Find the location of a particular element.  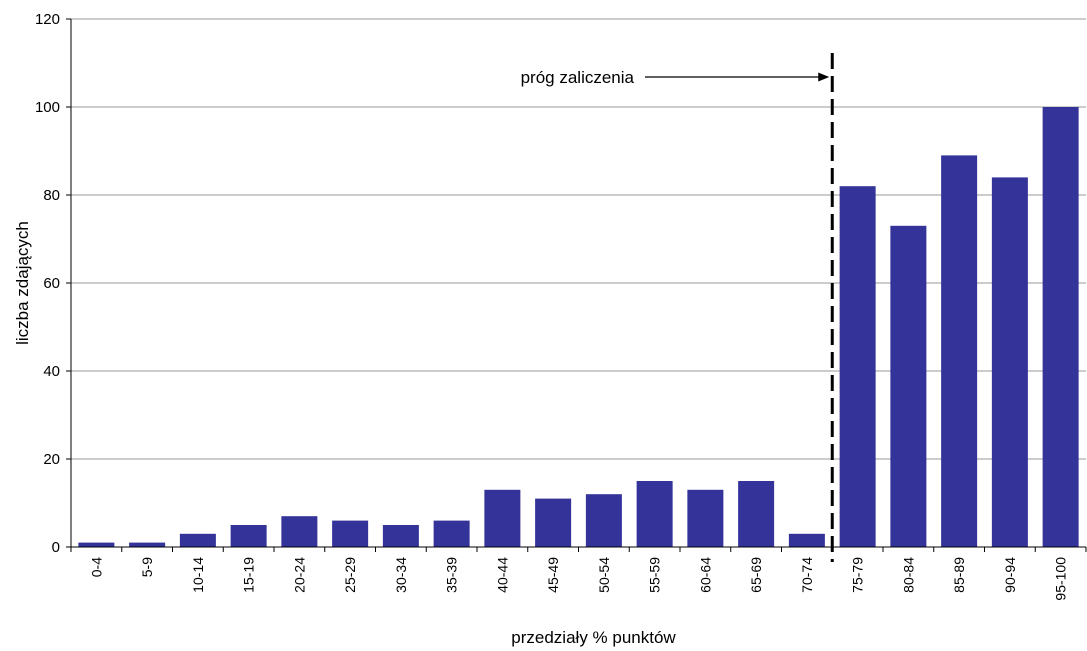

y-tick-label: 40 is located at coordinates (51, 371).